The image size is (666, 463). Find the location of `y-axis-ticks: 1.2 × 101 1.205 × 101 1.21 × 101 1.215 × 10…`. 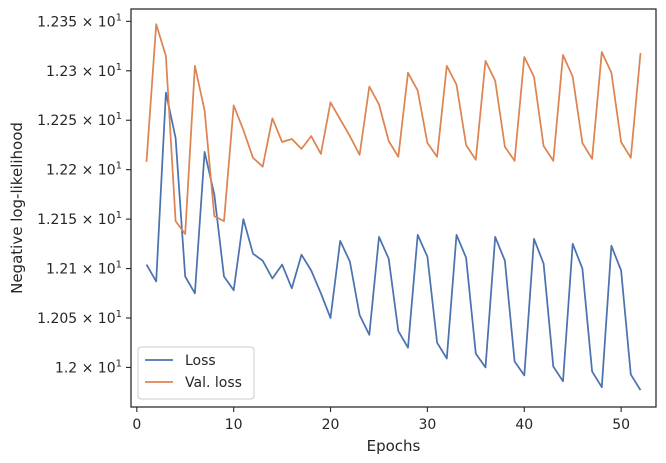

y-axis-ticks: 1.2 × 101 1.205 × 101 1.21 × 101 1.215 × 10… is located at coordinates (84, 194).